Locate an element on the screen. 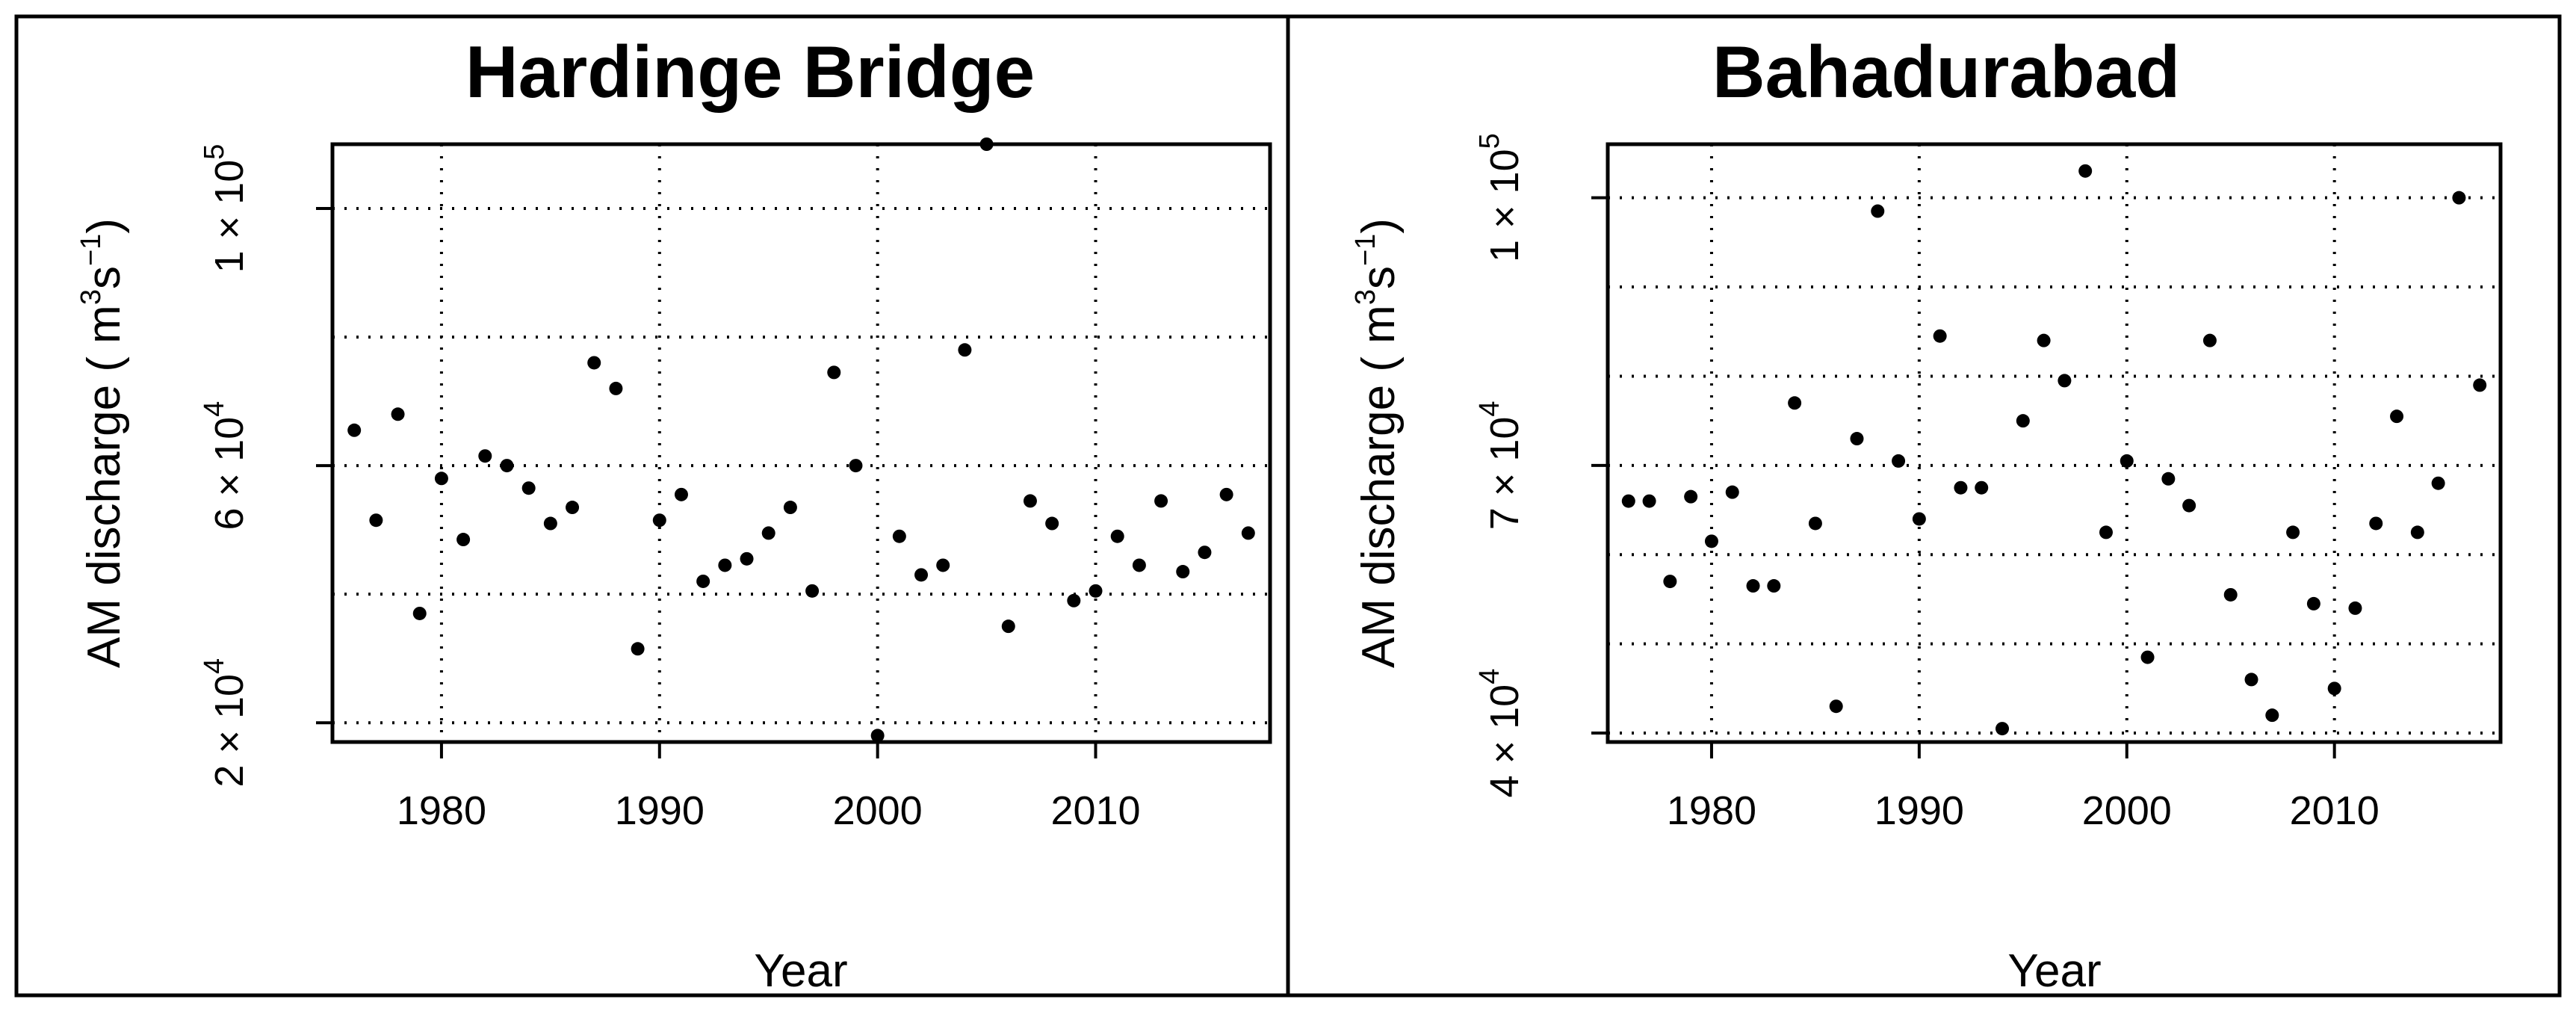  chart-title: Hardinge Bridge is located at coordinates (750, 72).